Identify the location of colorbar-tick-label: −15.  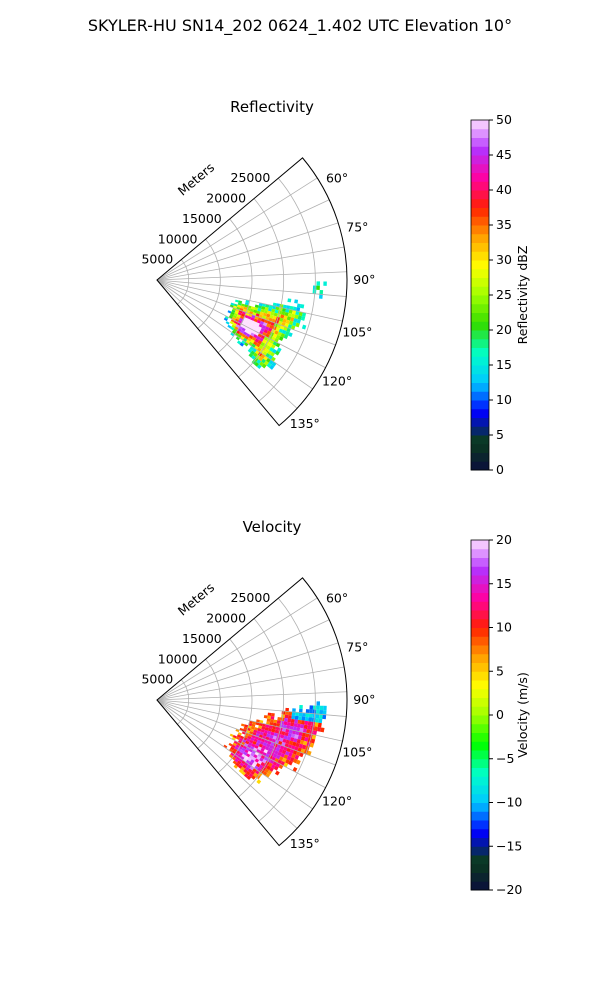
(509, 845).